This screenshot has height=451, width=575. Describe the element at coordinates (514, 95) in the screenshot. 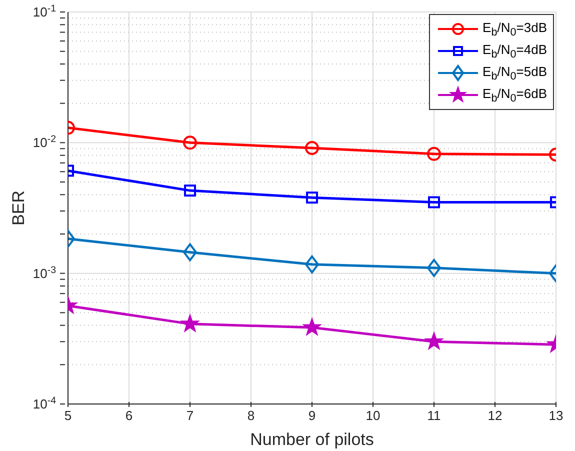

I see `legend-label: E$_{b}$/N$_{0}$=6dB` at that location.